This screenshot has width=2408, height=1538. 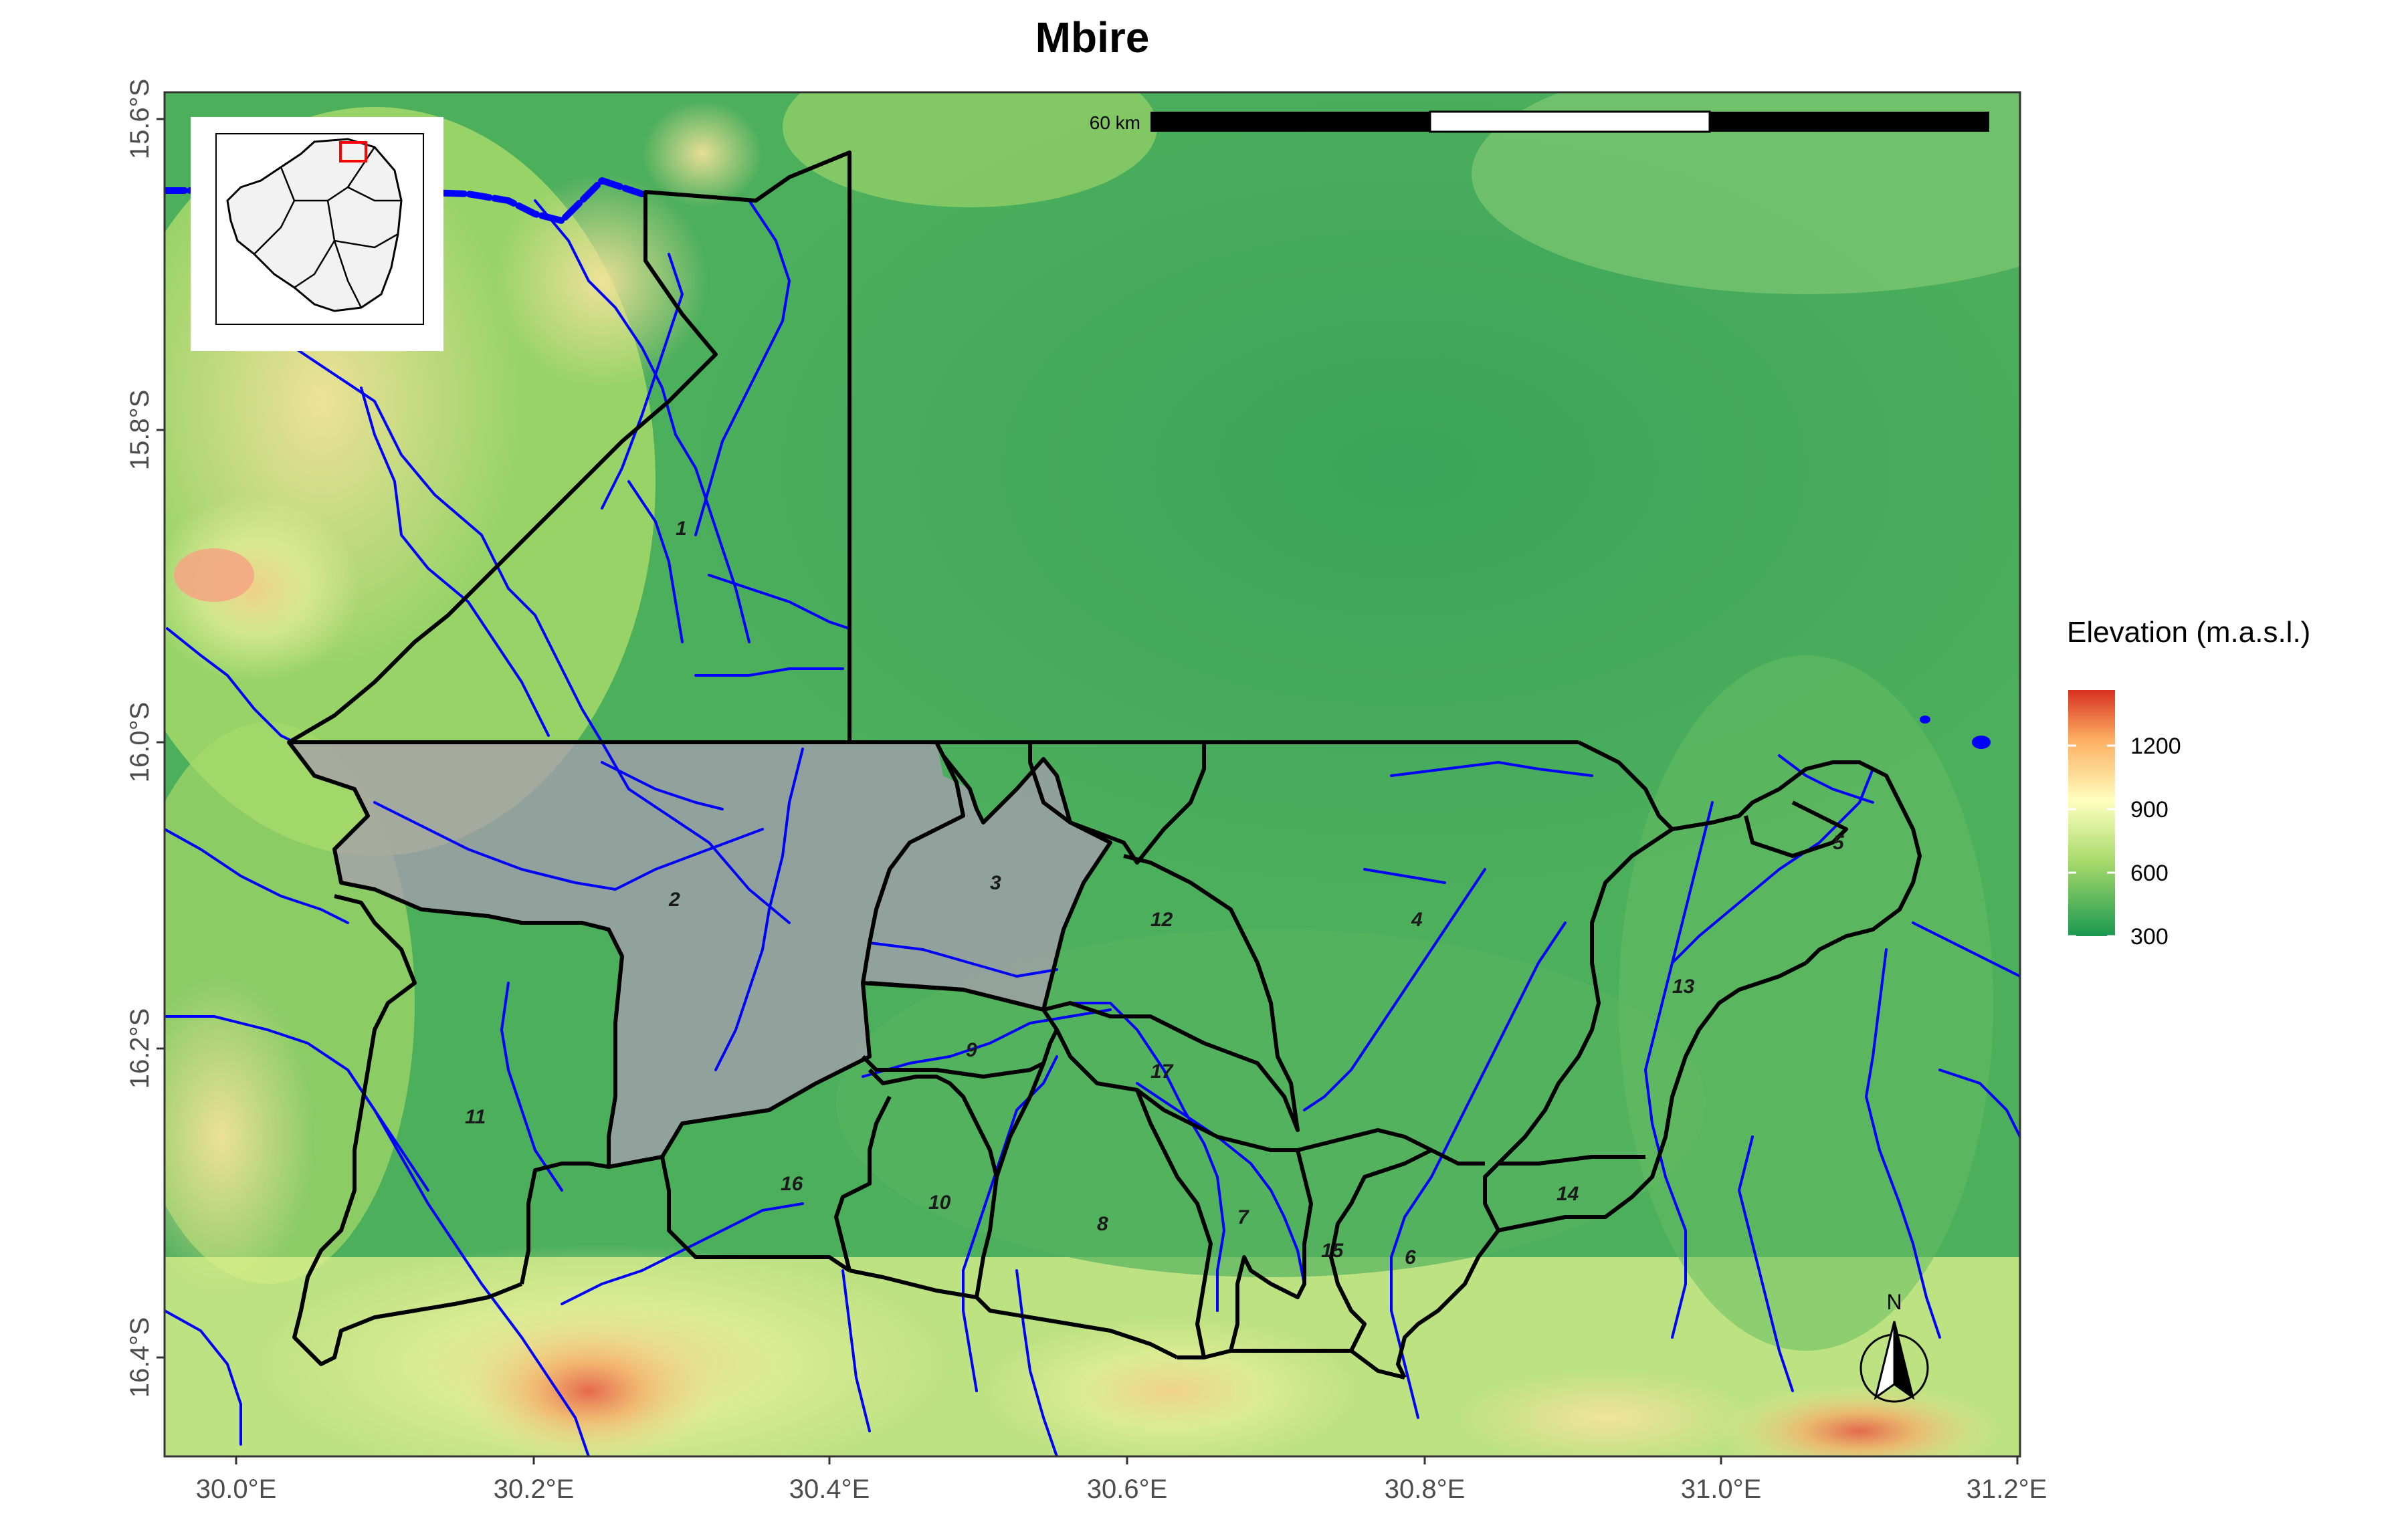 What do you see at coordinates (2149, 873) in the screenshot?
I see `legend-label: 600` at bounding box center [2149, 873].